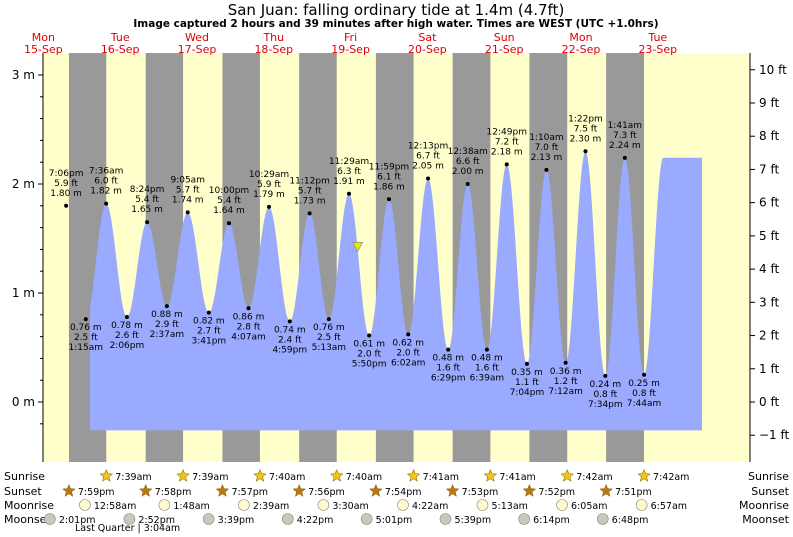 The height and width of the screenshot is (537, 793). What do you see at coordinates (127, 326) in the screenshot?
I see `low-tide-label: 0.78 m` at bounding box center [127, 326].